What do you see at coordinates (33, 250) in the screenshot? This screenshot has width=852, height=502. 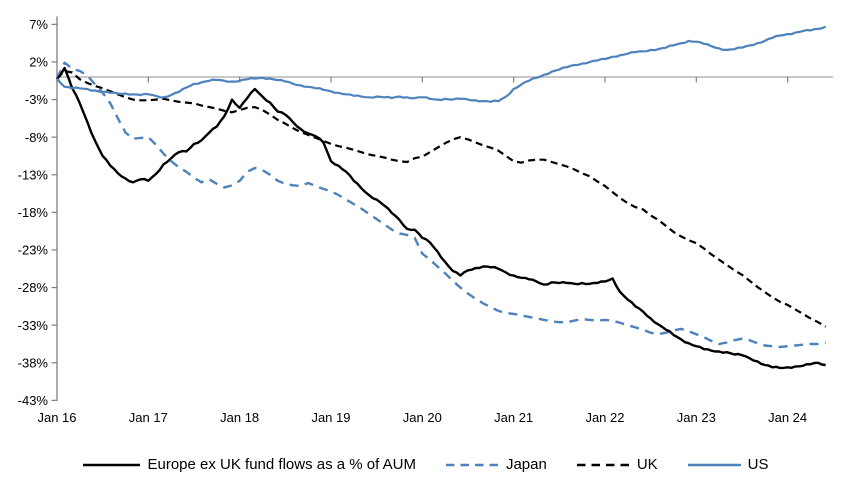 I see `y-axis-tick-label: -23%` at bounding box center [33, 250].